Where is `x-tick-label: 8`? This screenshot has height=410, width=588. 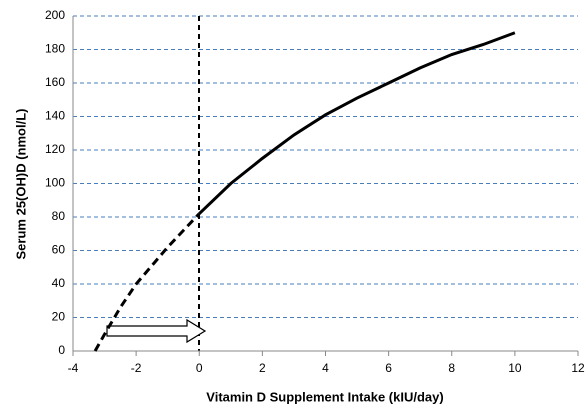 x-tick-label: 8 is located at coordinates (451, 368).